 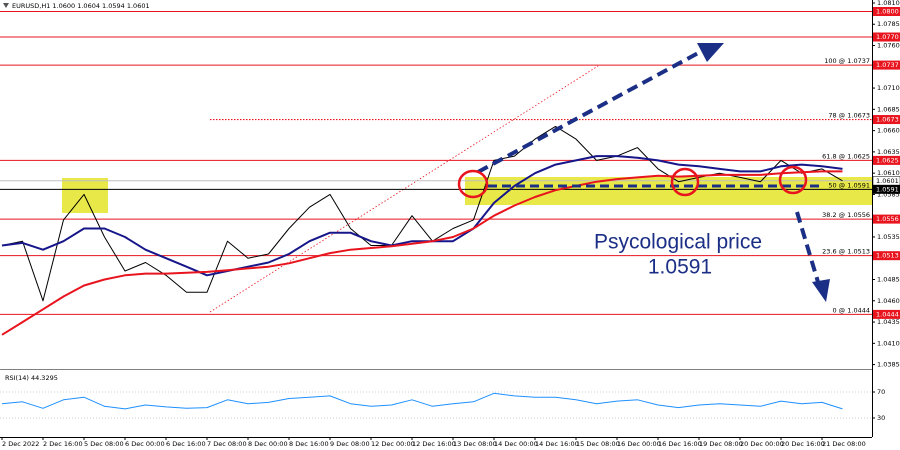 What do you see at coordinates (186, 444) in the screenshot?
I see `x-tick-label: 6 Dec 16:00` at bounding box center [186, 444].